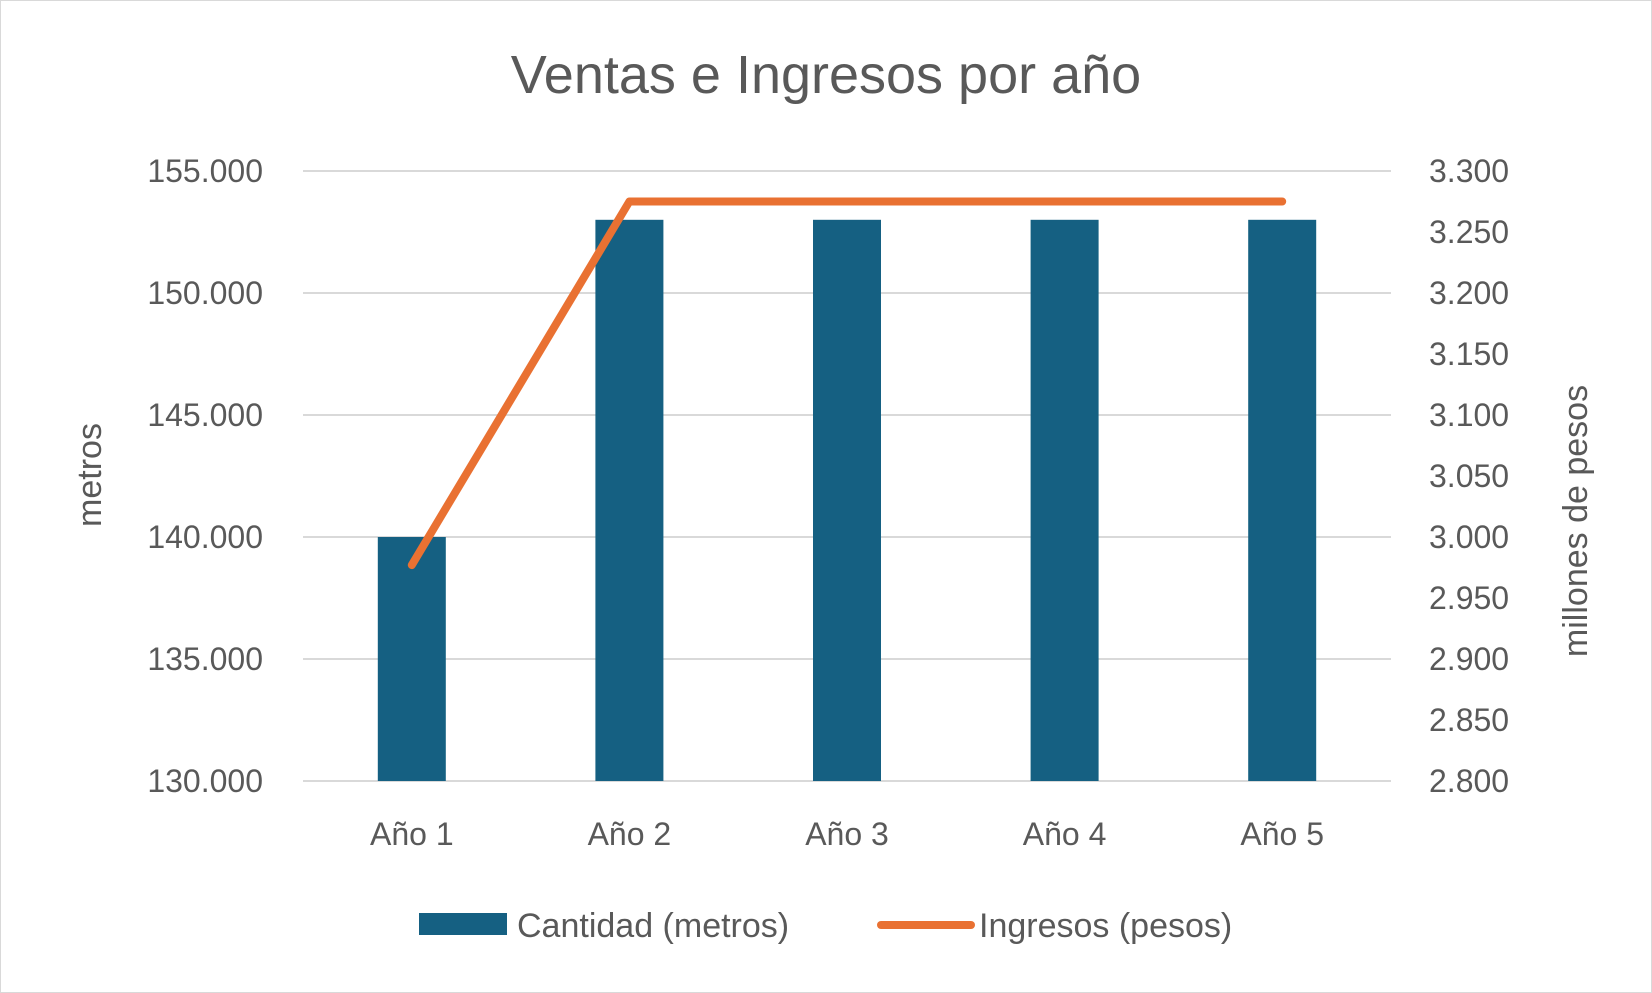  What do you see at coordinates (1576, 521) in the screenshot?
I see `right-axis-title: millones de pesos` at bounding box center [1576, 521].